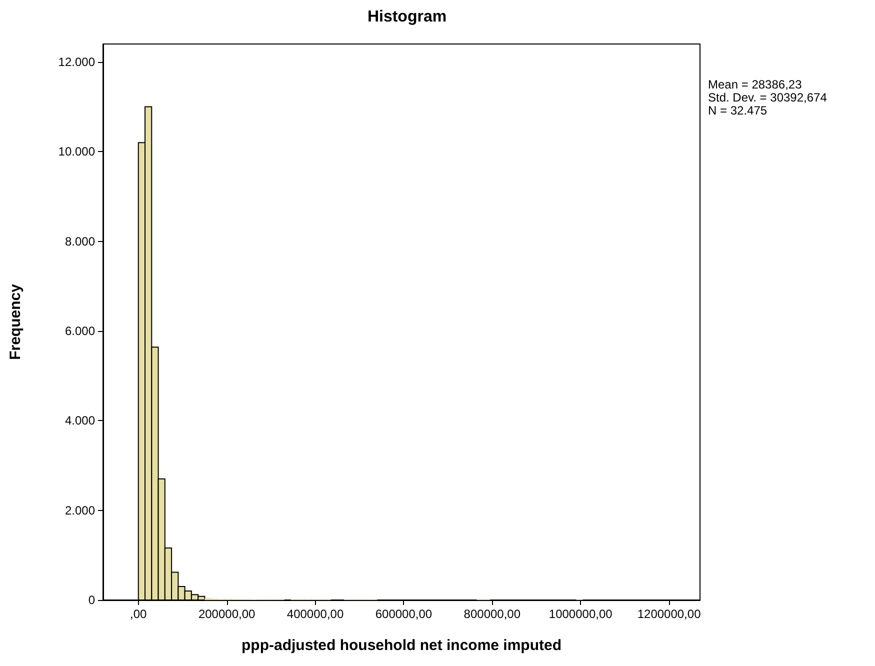  Describe the element at coordinates (77, 61) in the screenshot. I see `y-tick-label: 12.000` at that location.